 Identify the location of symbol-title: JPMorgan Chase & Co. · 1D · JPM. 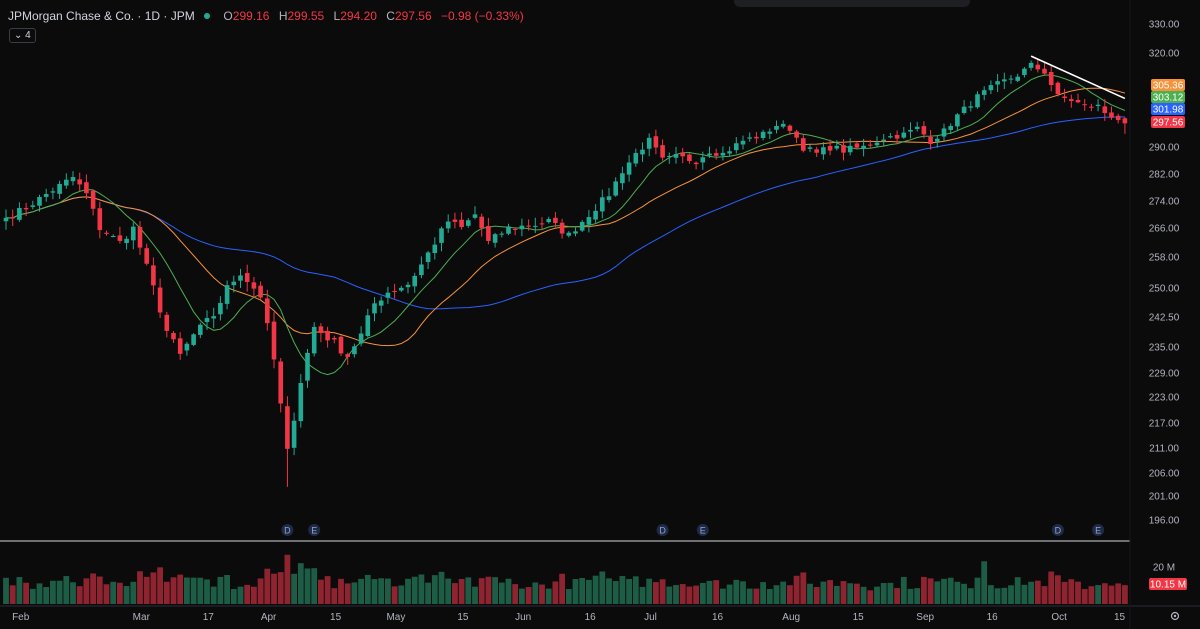
(101, 16).